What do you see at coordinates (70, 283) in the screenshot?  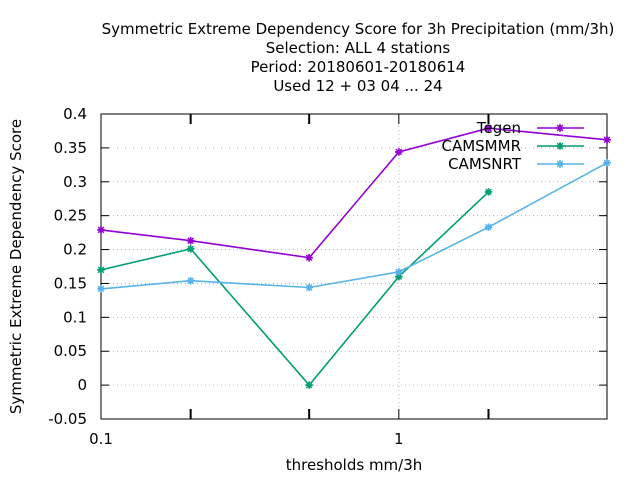 I see `y-tick-label: 0.15` at bounding box center [70, 283].